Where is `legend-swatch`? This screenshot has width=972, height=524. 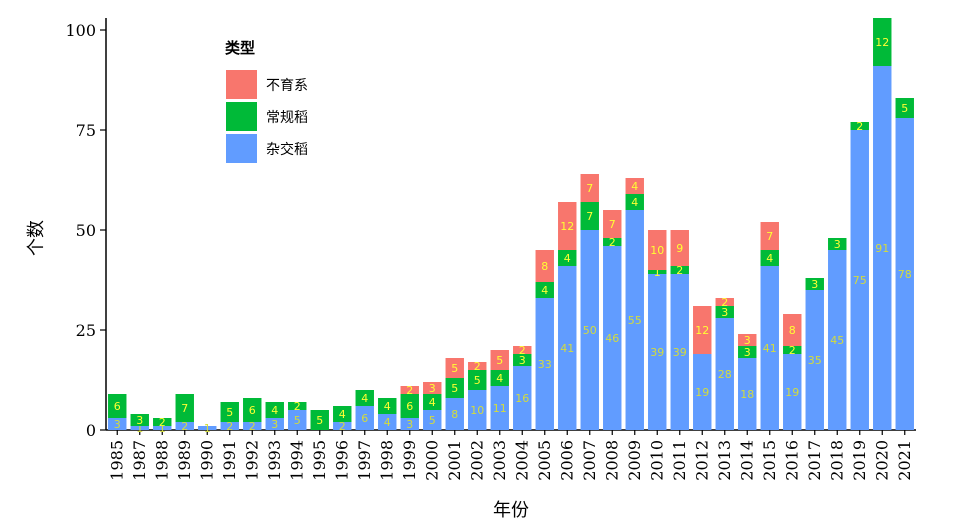 legend-swatch is located at coordinates (241, 148).